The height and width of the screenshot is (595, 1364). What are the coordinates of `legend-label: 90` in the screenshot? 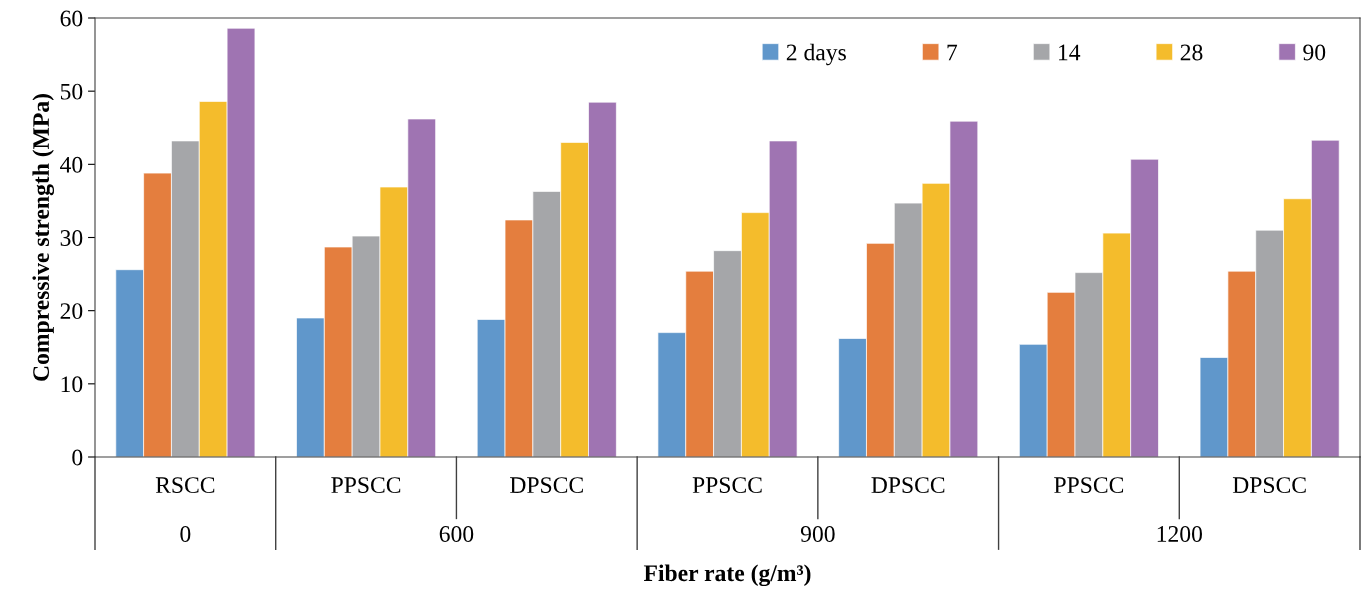 It's located at (1314, 52).